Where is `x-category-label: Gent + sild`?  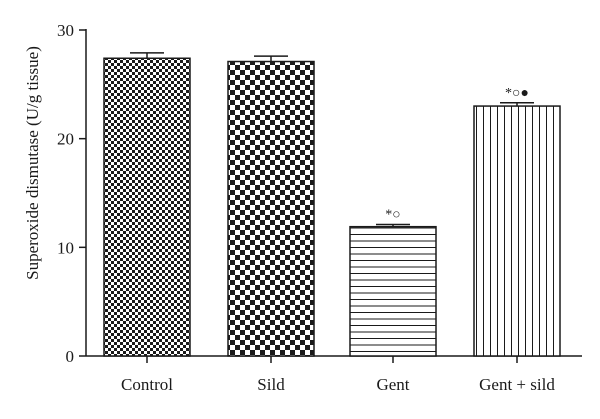
x-category-label: Gent + sild is located at coordinates (517, 384).